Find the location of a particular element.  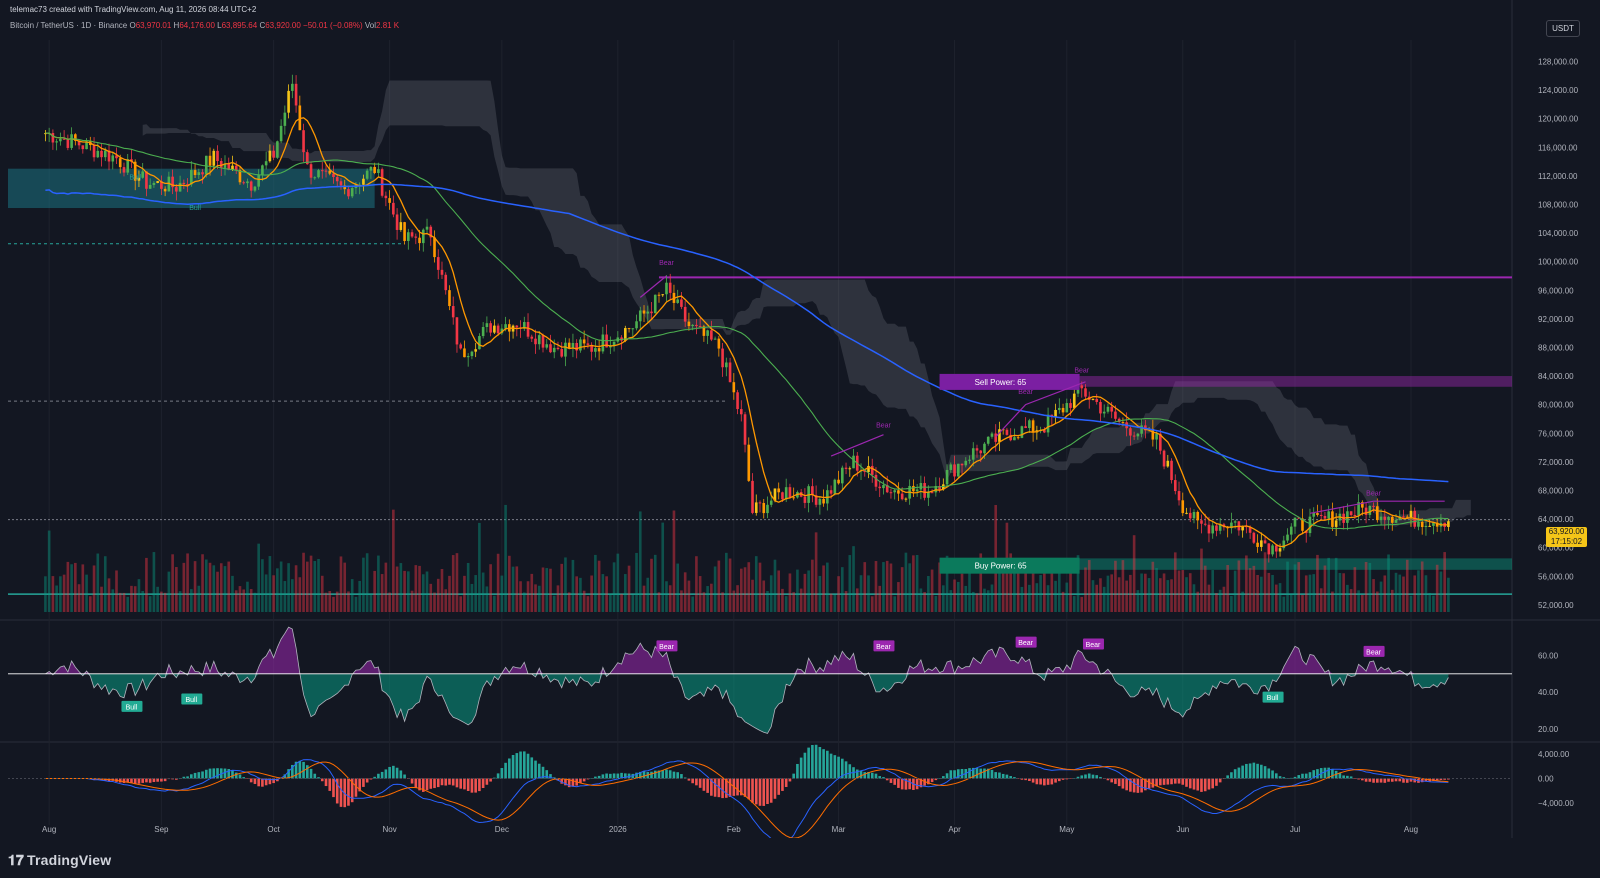

osc-positive-area is located at coordinates (747, 650).